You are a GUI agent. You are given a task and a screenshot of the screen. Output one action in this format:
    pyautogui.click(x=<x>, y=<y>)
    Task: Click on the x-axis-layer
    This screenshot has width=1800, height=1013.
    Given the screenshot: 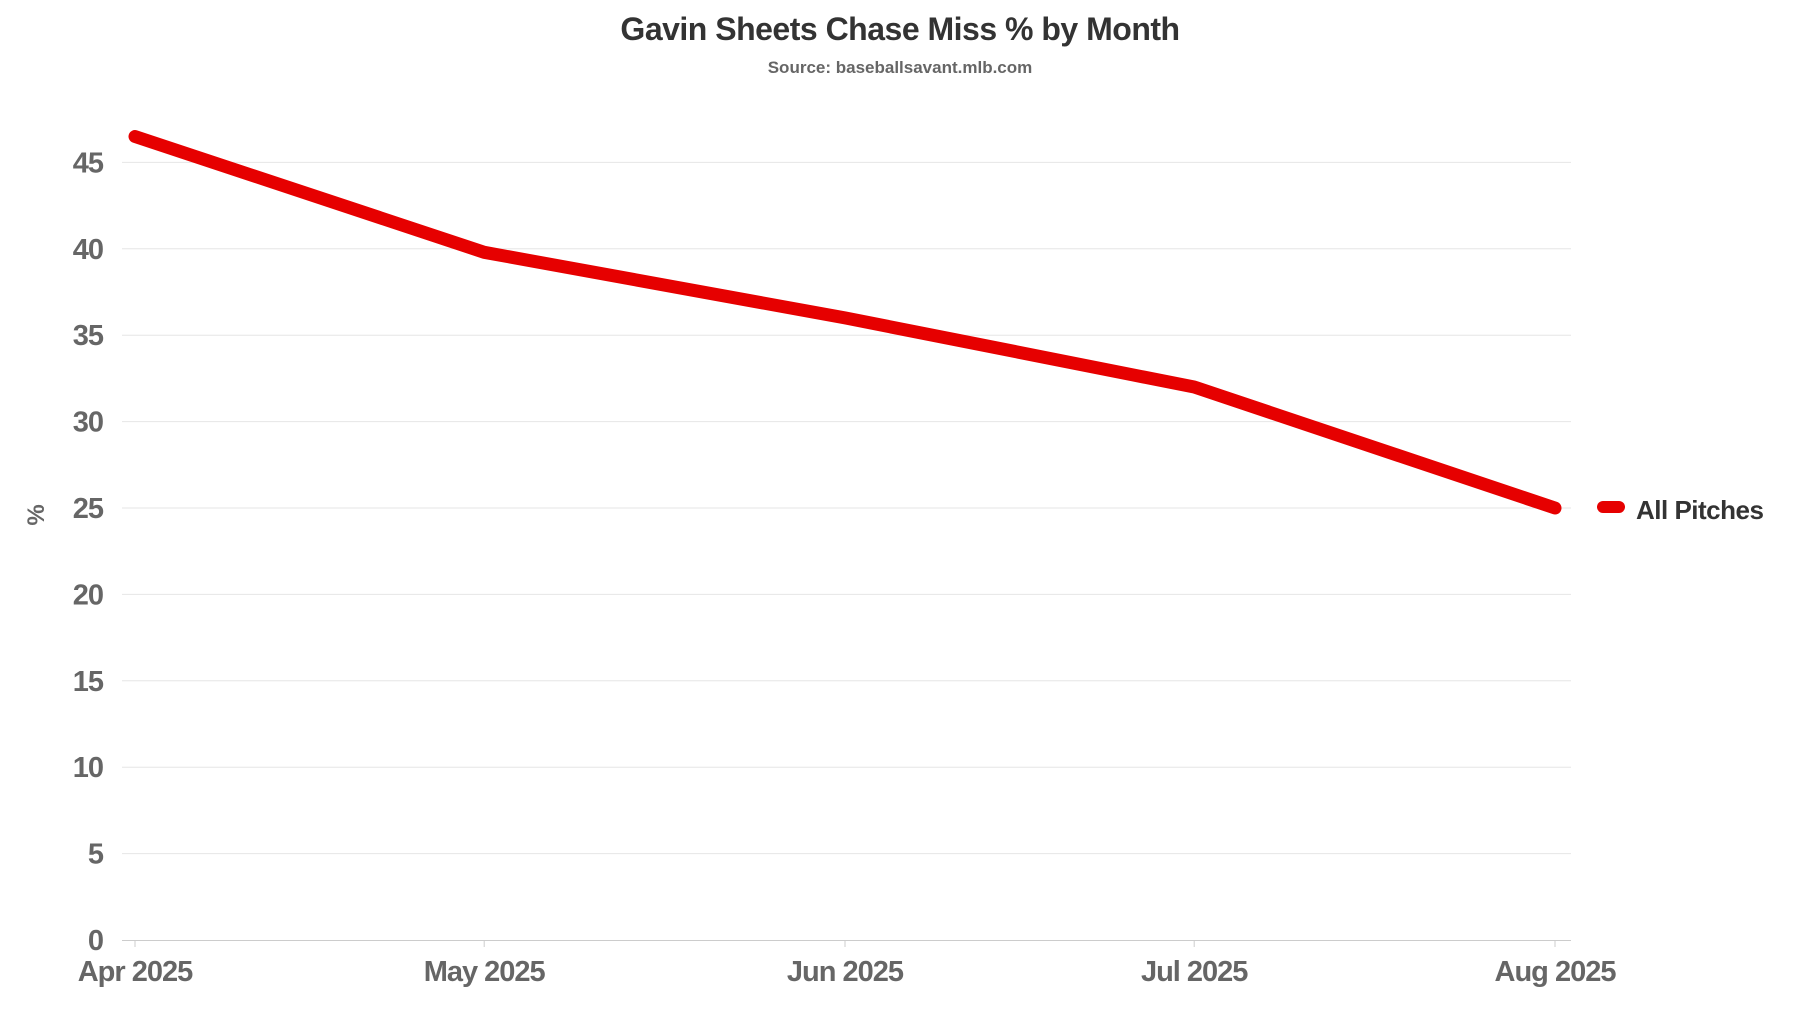 What is the action you would take?
    pyautogui.click(x=846, y=943)
    